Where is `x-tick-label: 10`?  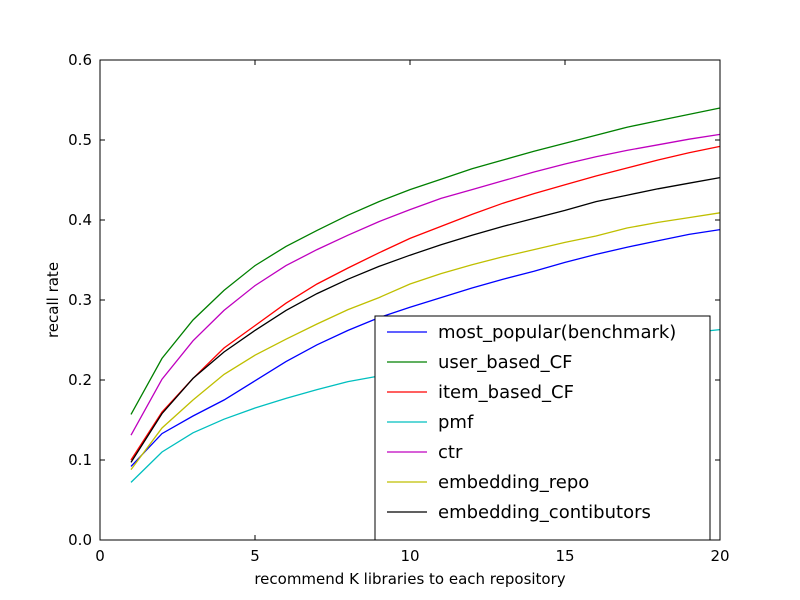 x-tick-label: 10 is located at coordinates (409, 556).